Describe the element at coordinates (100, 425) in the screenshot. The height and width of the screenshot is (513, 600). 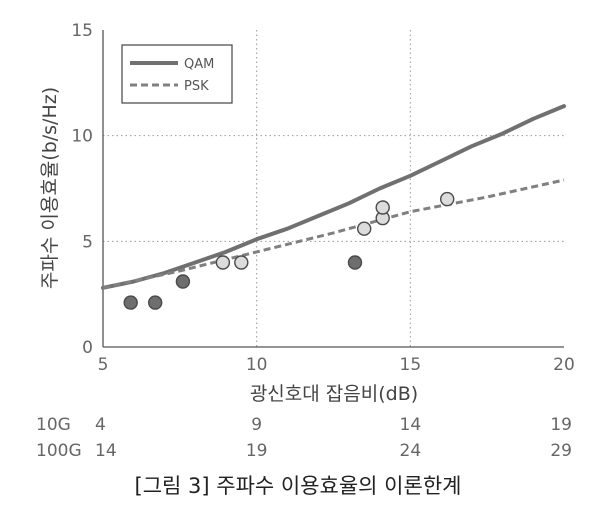
I see `secondary-axis-tick: 4` at that location.